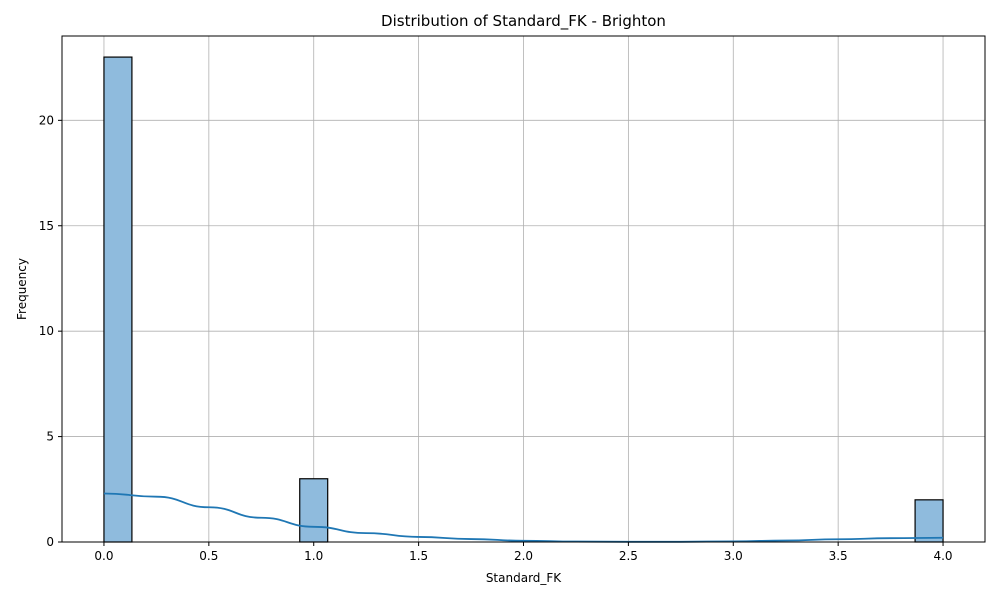 Image resolution: width=1000 pixels, height=600 pixels. Describe the element at coordinates (838, 556) in the screenshot. I see `x-tick-label: 3.5` at that location.